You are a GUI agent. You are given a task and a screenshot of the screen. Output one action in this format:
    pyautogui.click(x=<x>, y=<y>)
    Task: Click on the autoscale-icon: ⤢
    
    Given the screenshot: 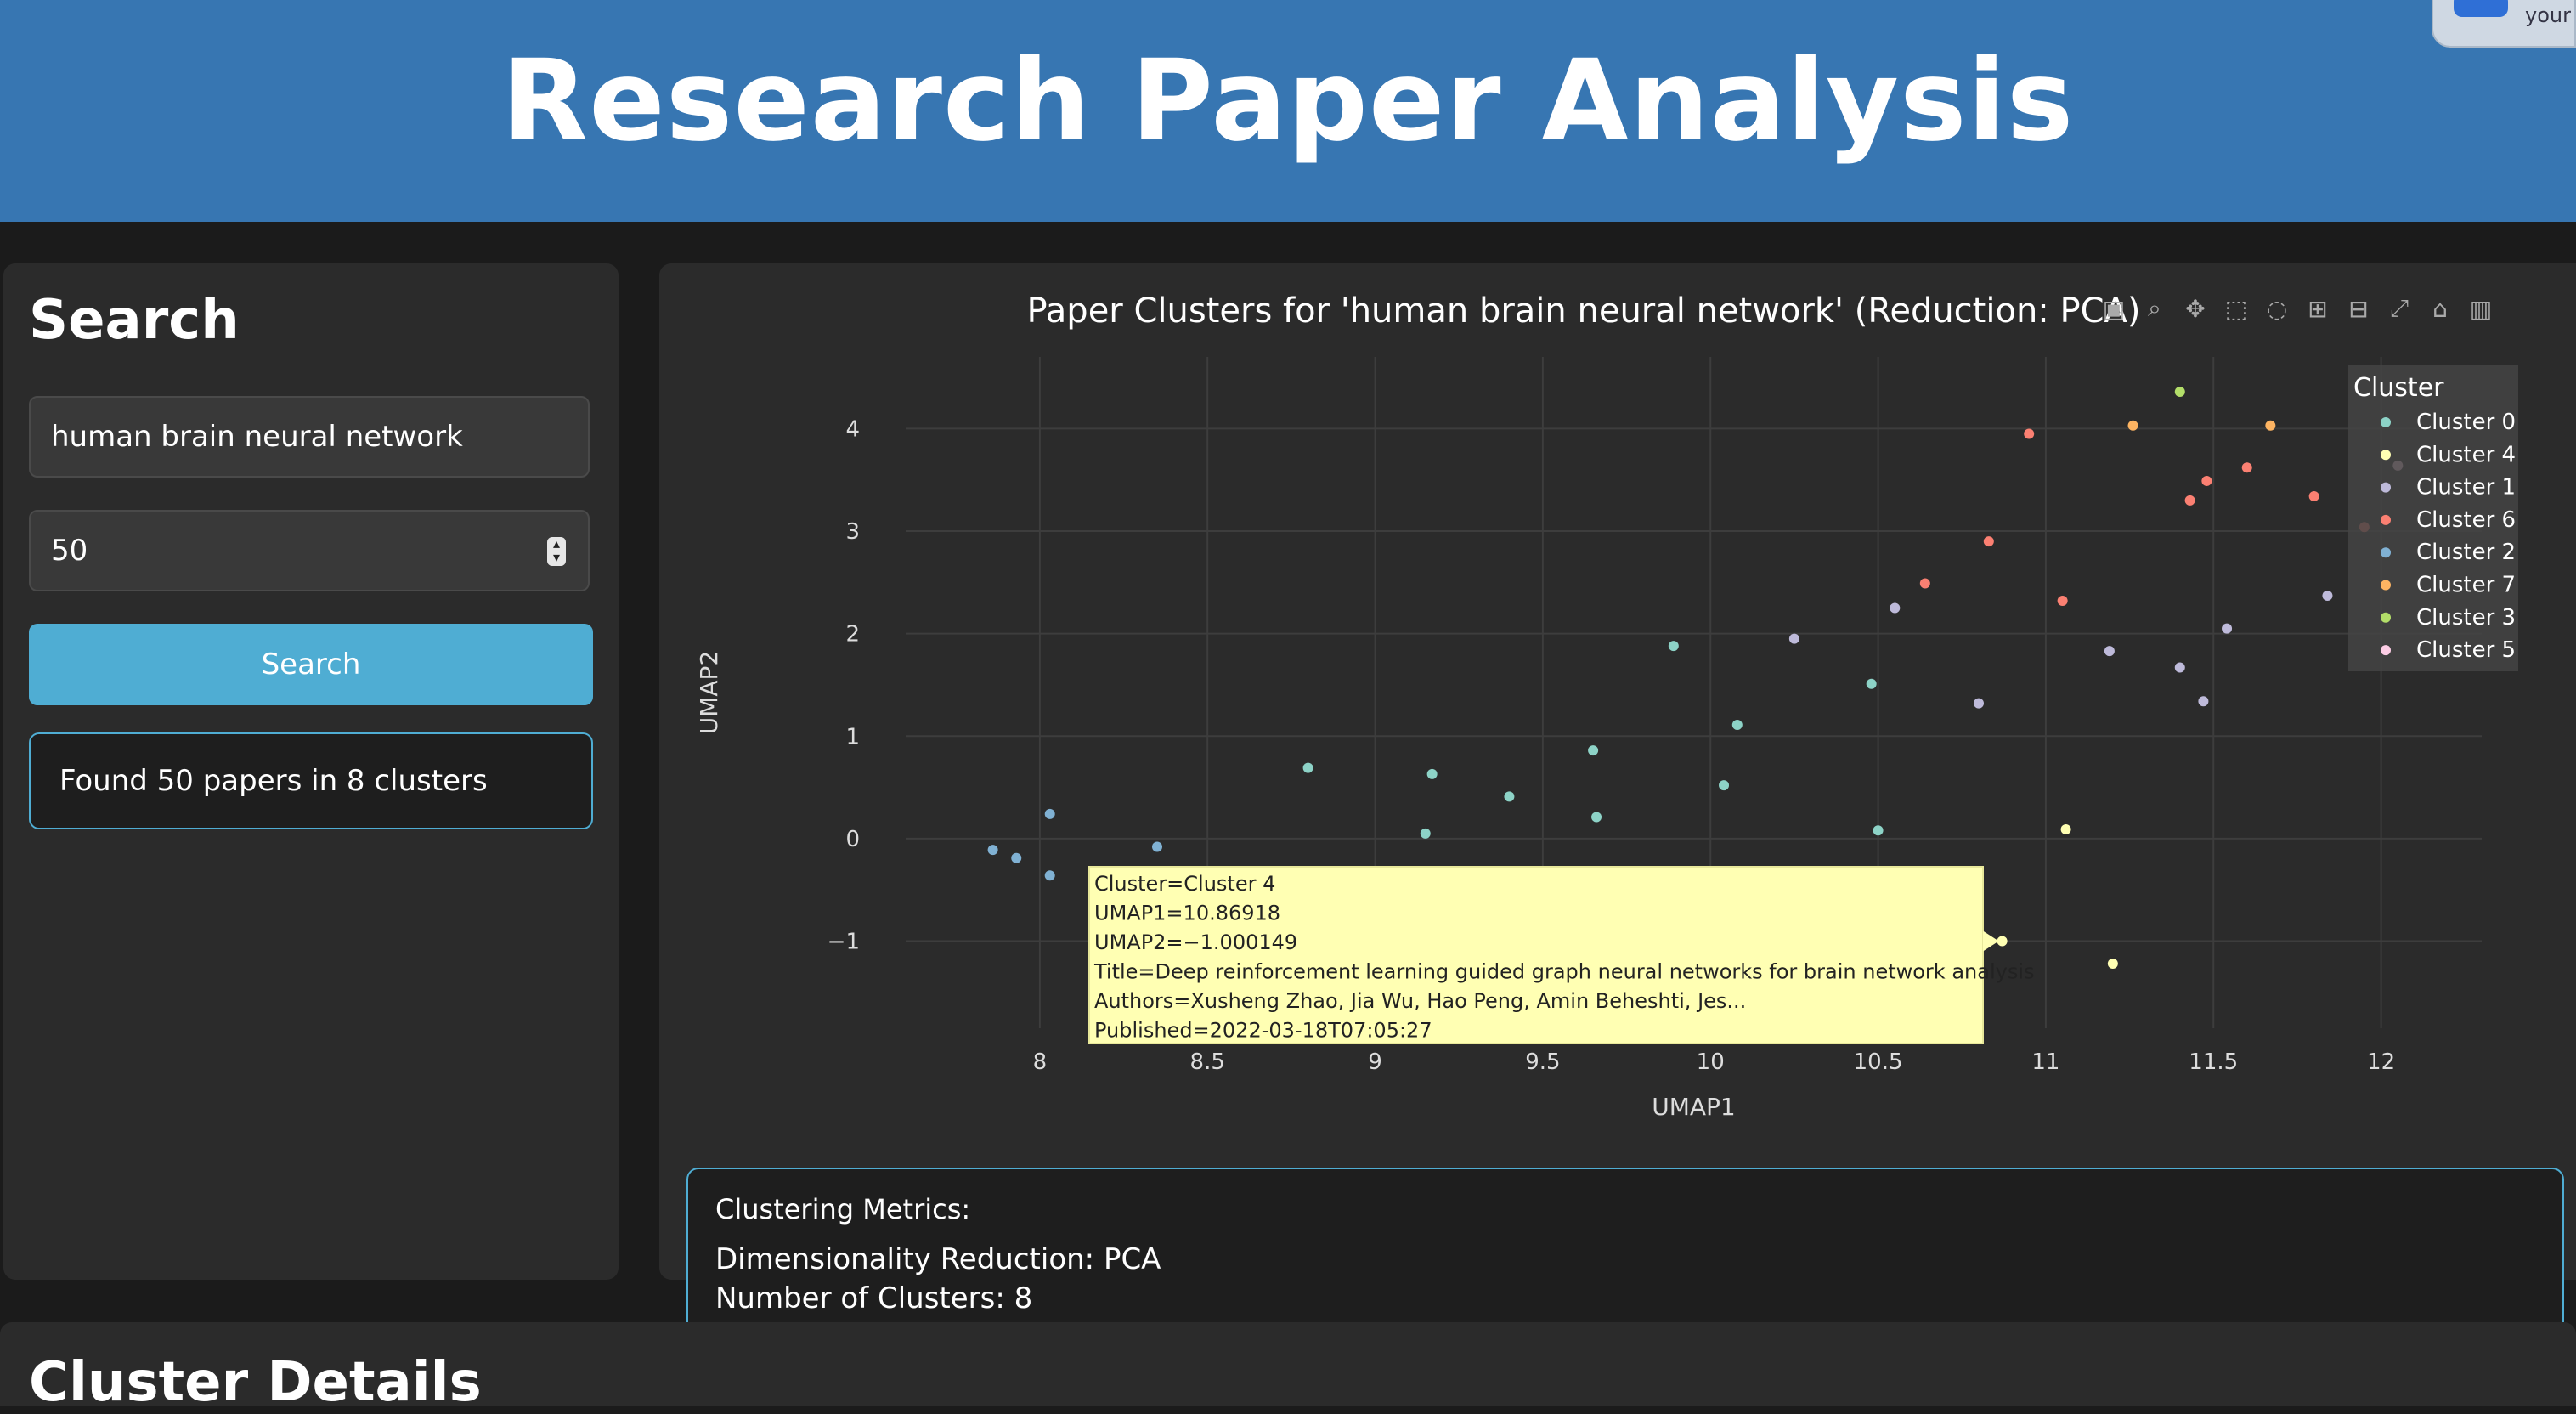 What is the action you would take?
    pyautogui.click(x=2399, y=308)
    